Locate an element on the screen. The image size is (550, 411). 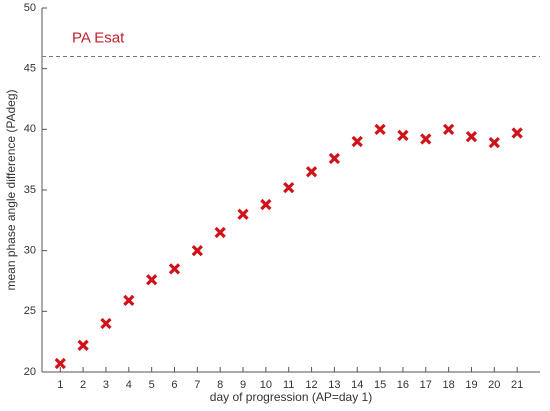
y-tick-label: 50 is located at coordinates (30, 8).